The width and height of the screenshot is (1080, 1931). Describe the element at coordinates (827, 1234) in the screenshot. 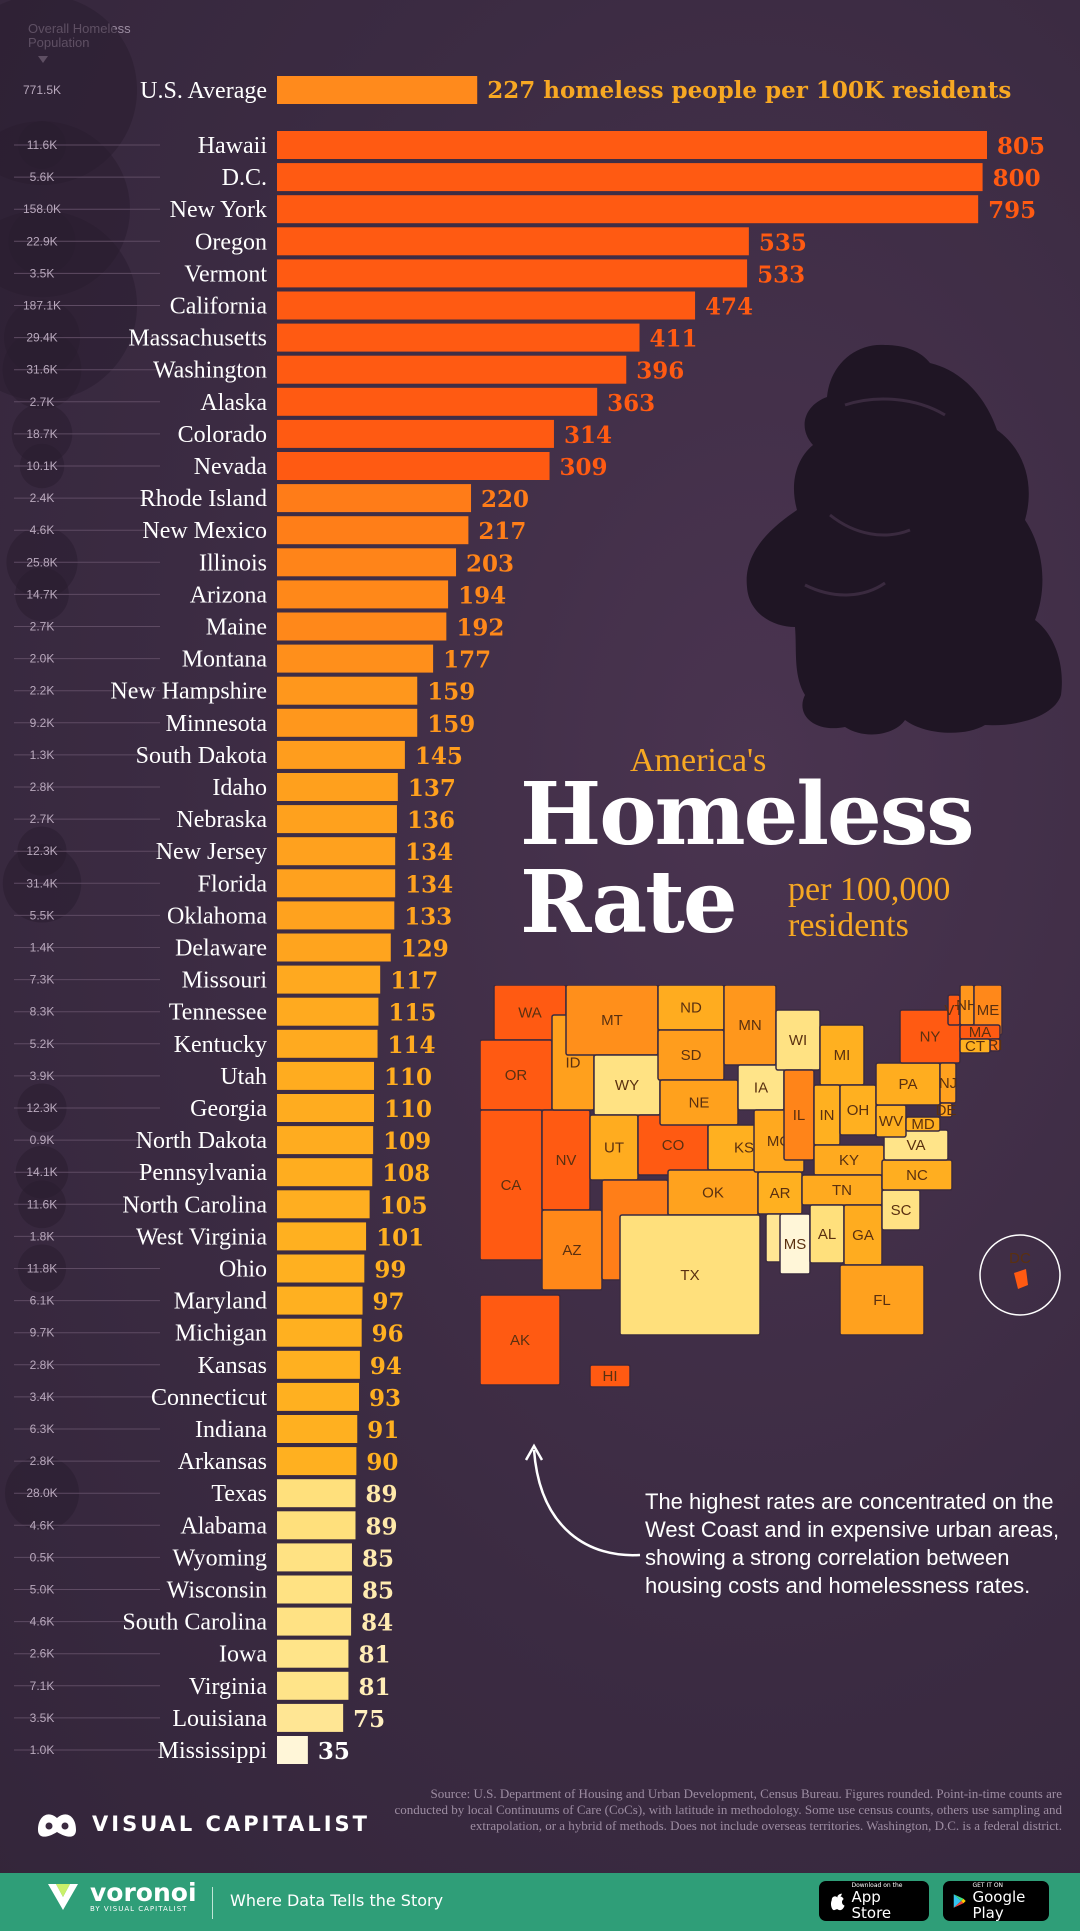

I see `map-state-al: AL` at that location.